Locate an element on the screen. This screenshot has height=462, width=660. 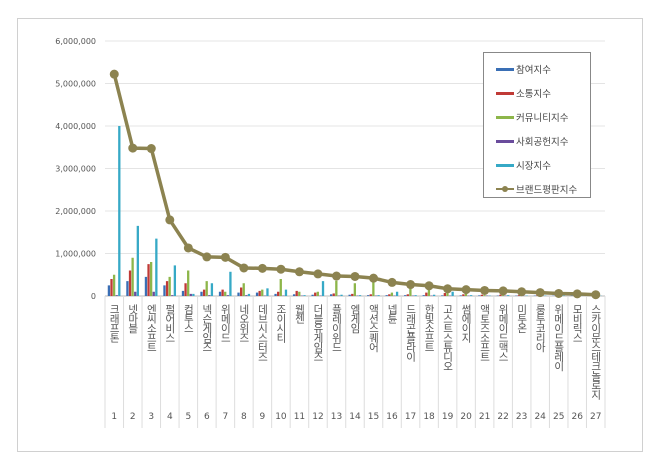
bar-커뮤니티지수-13 is located at coordinates (336, 288).